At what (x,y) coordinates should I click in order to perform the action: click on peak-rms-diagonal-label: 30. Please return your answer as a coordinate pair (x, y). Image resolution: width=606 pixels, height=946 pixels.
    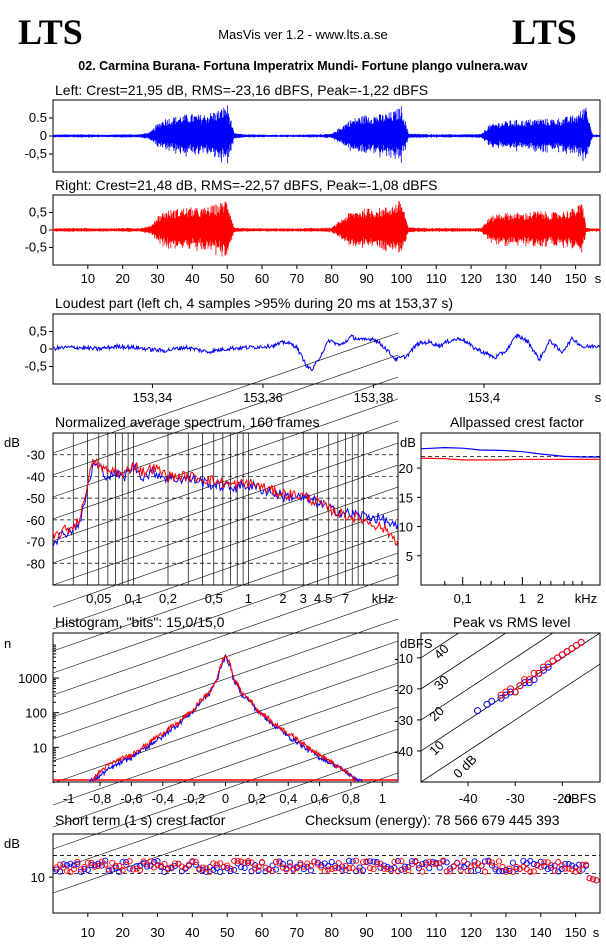
    Looking at the image, I should click on (441, 682).